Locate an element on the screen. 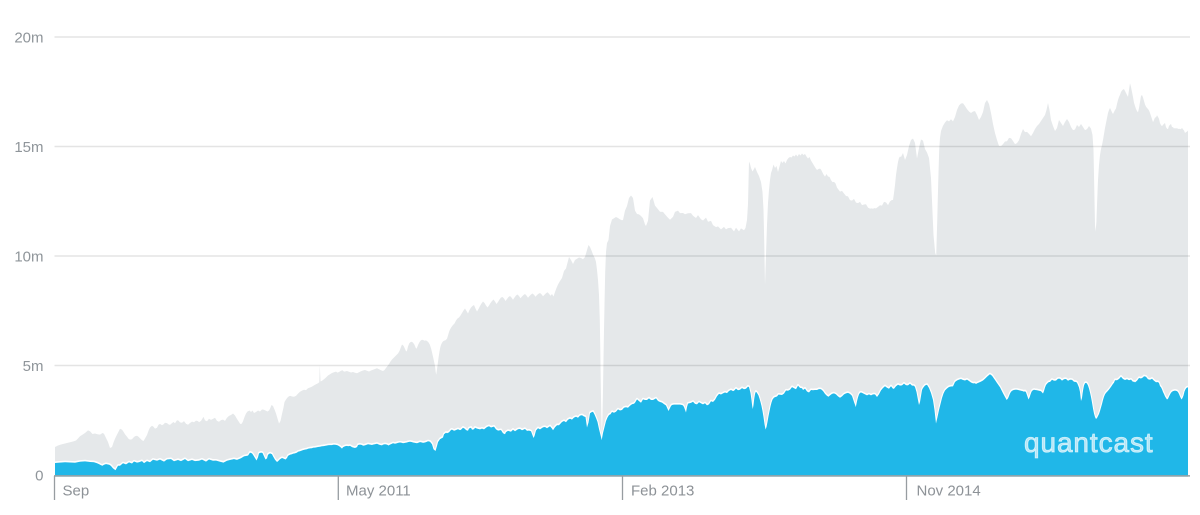 The image size is (1200, 515). svg-text: 10m is located at coordinates (28, 256).